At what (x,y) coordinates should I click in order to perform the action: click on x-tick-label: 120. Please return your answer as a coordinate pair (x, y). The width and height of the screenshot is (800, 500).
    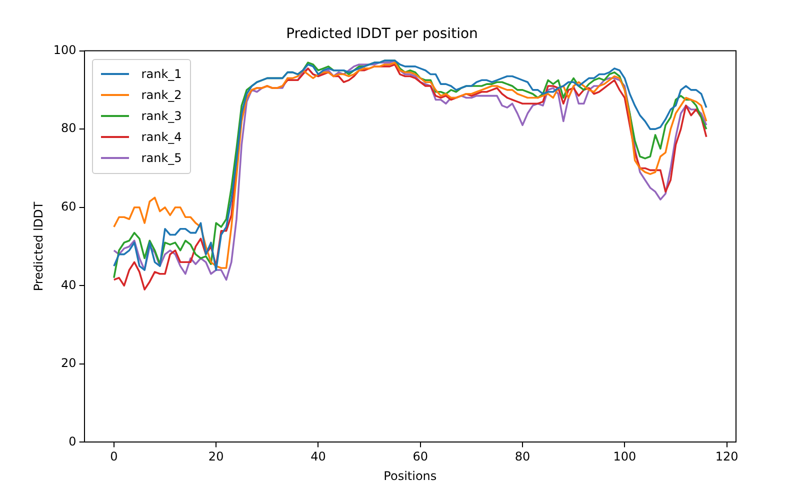
    Looking at the image, I should click on (726, 457).